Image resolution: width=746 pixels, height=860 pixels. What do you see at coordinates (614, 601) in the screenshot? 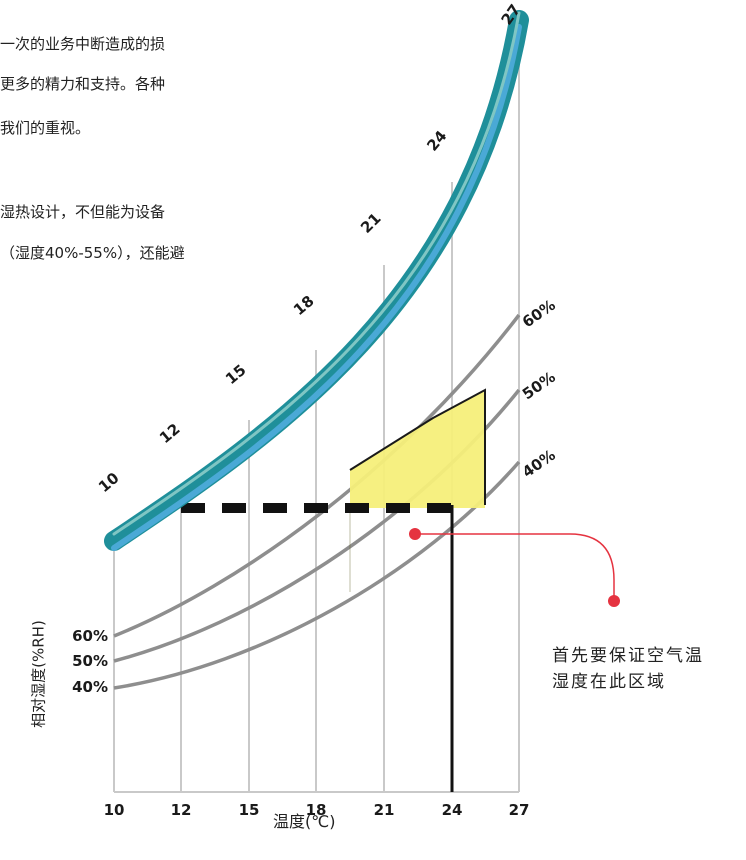
I see `callout-dot-end` at bounding box center [614, 601].